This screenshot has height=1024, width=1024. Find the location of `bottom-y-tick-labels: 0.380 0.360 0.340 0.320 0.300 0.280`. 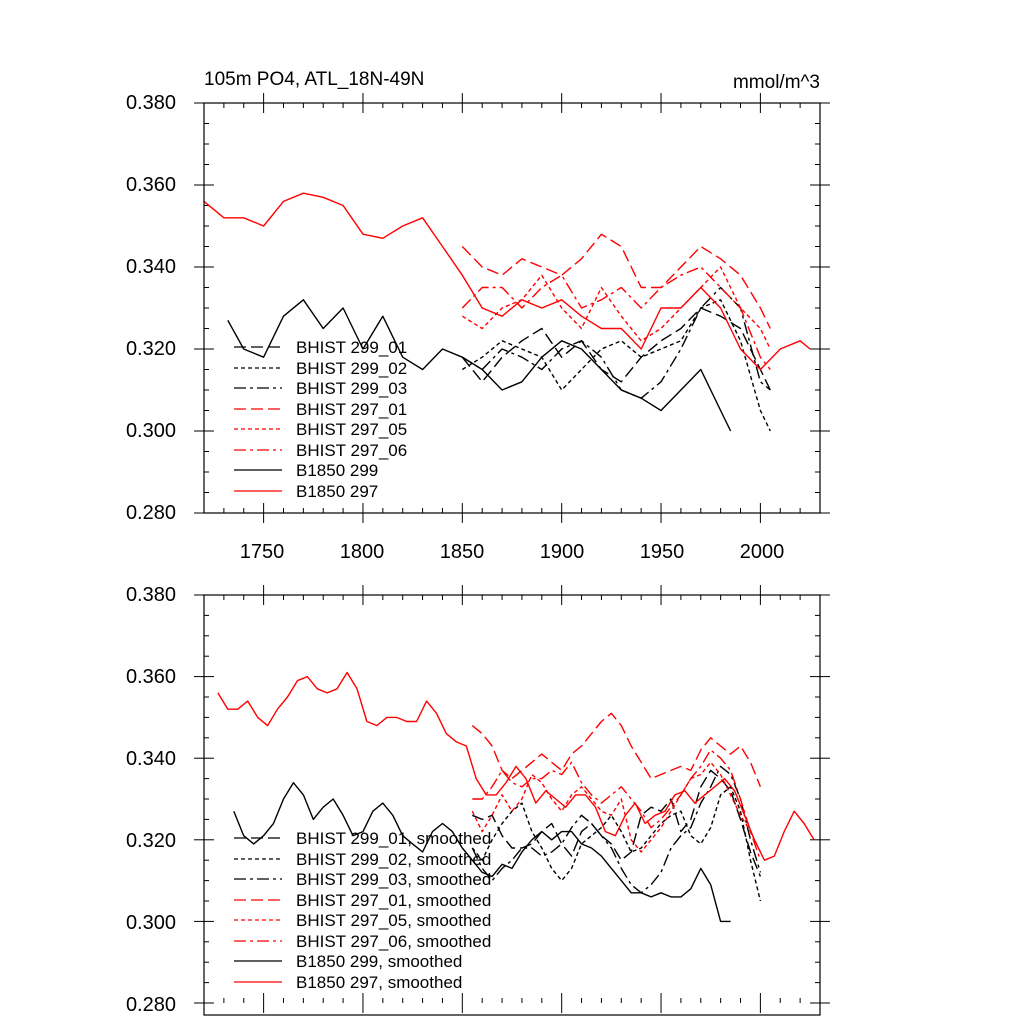

bottom-y-tick-labels: 0.380 0.360 0.340 0.320 0.300 0.280 is located at coordinates (151, 800).